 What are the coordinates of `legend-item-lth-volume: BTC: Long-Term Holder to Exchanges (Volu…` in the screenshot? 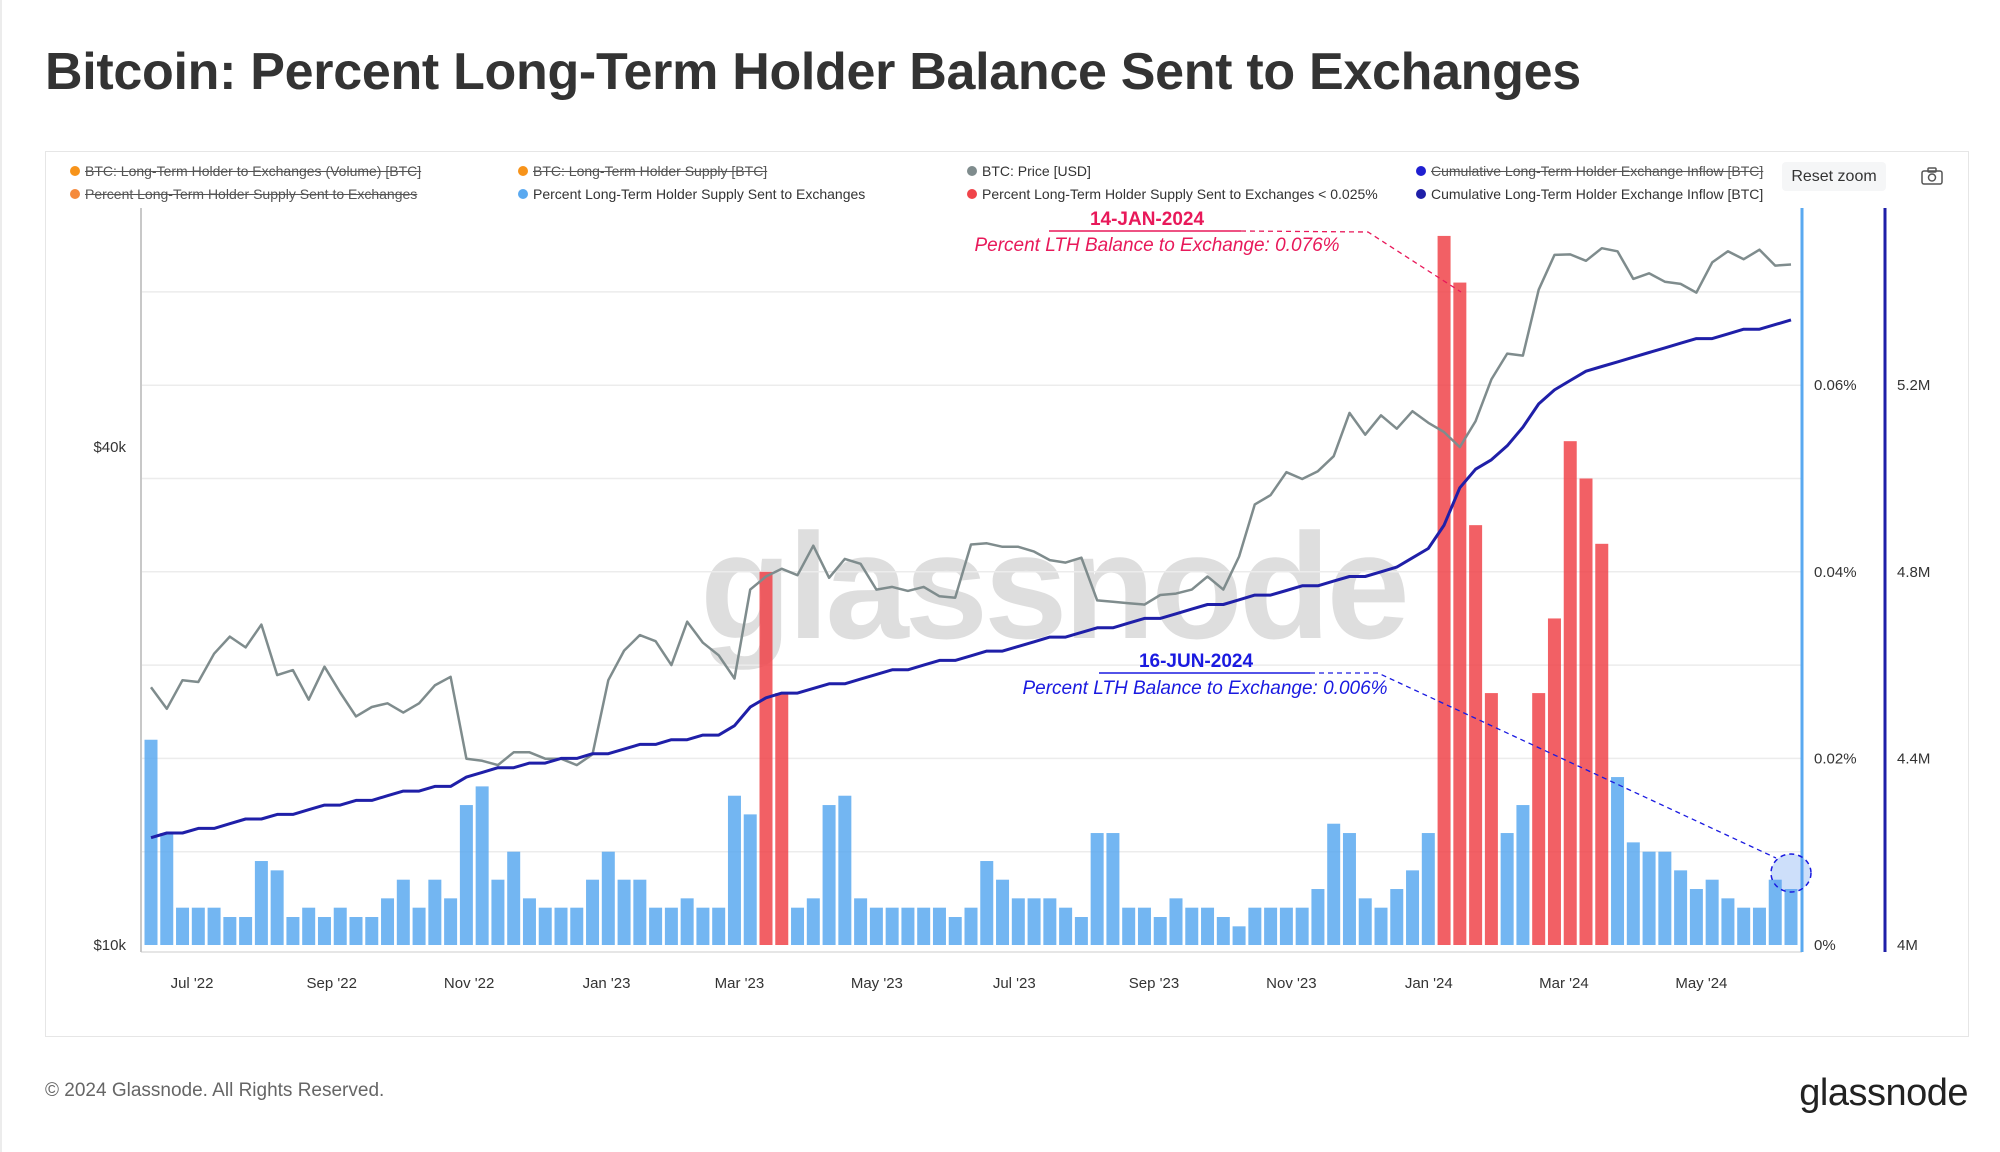 It's located at (245, 171).